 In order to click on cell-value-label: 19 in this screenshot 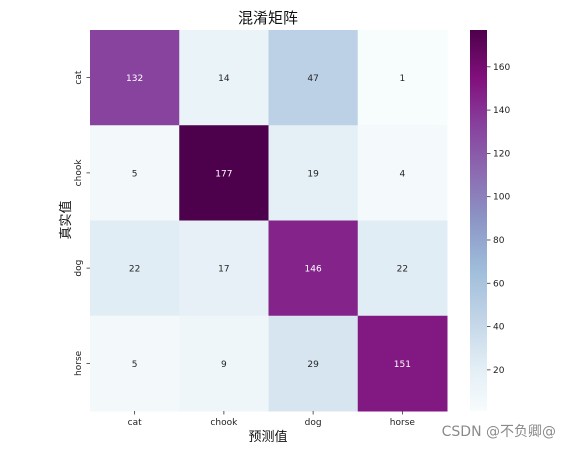, I will do `click(313, 174)`.